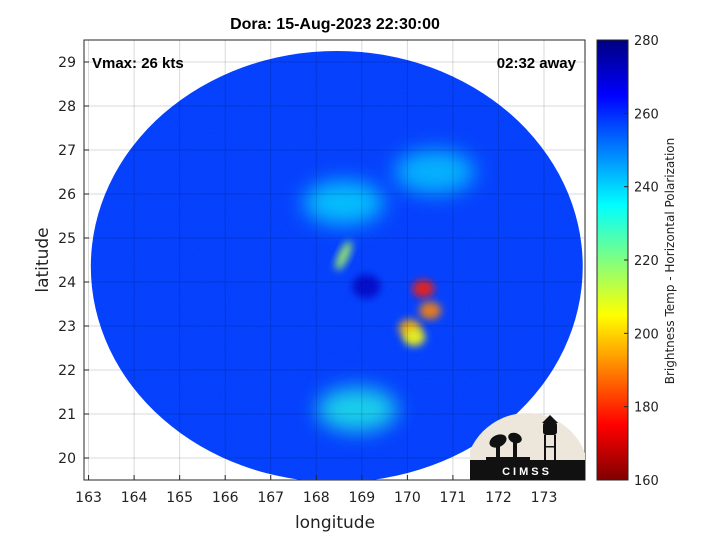  I want to click on y-tick-label: 22, so click(67, 371).